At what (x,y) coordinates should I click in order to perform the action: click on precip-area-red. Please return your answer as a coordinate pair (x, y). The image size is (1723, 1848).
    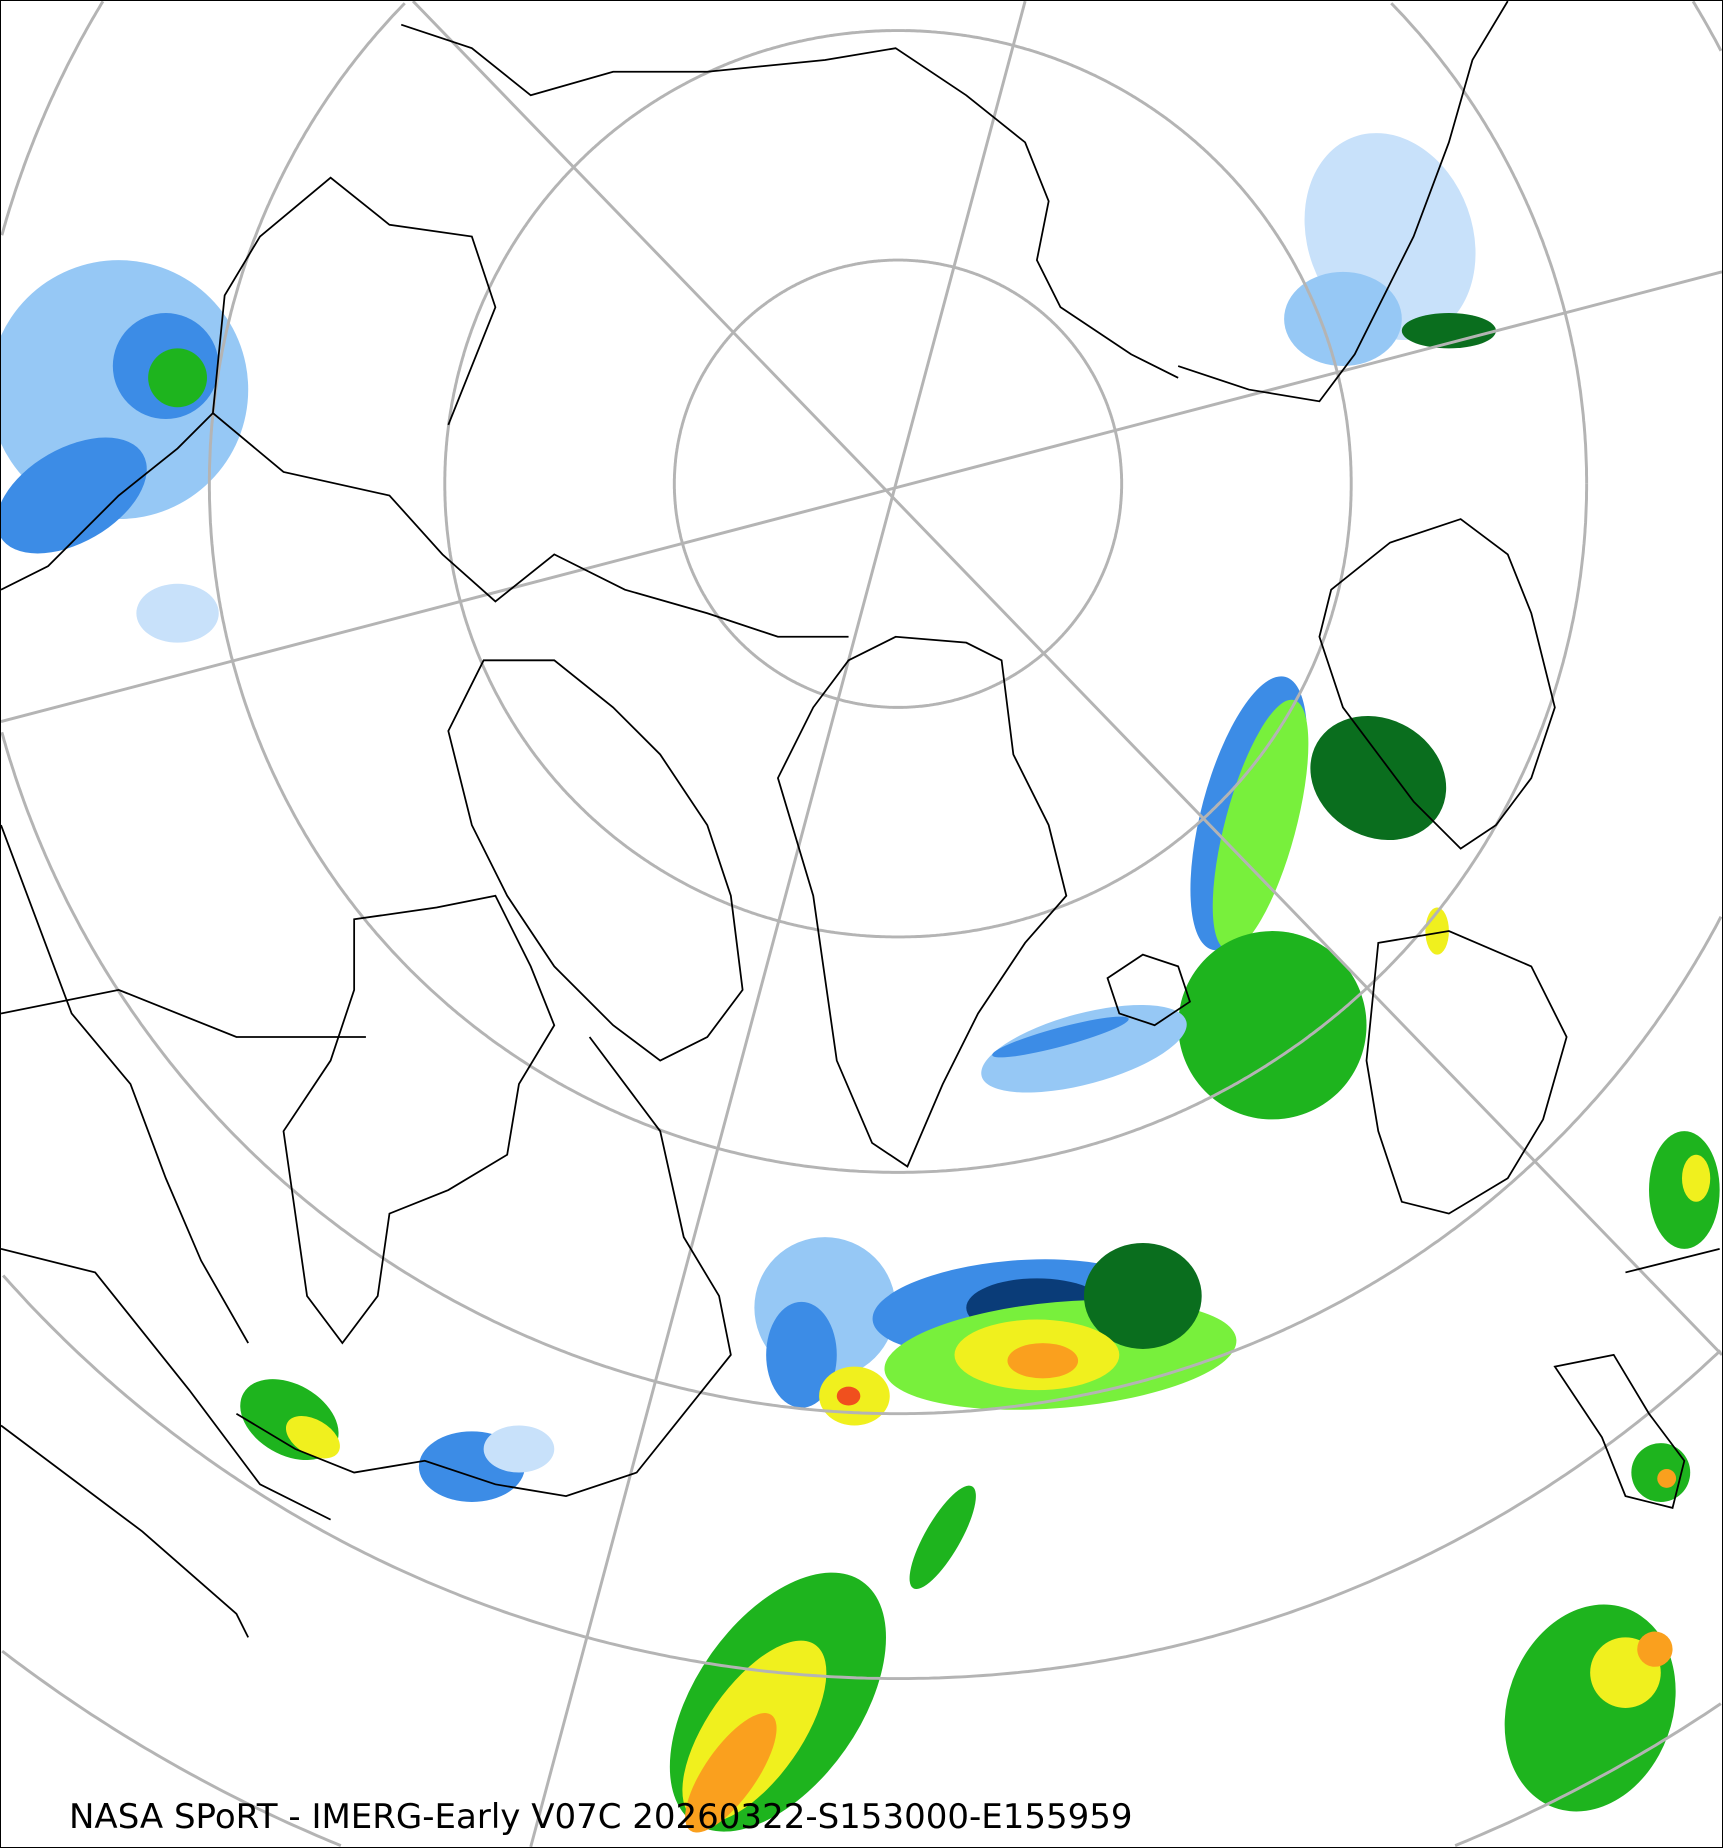
    Looking at the image, I should click on (848, 1396).